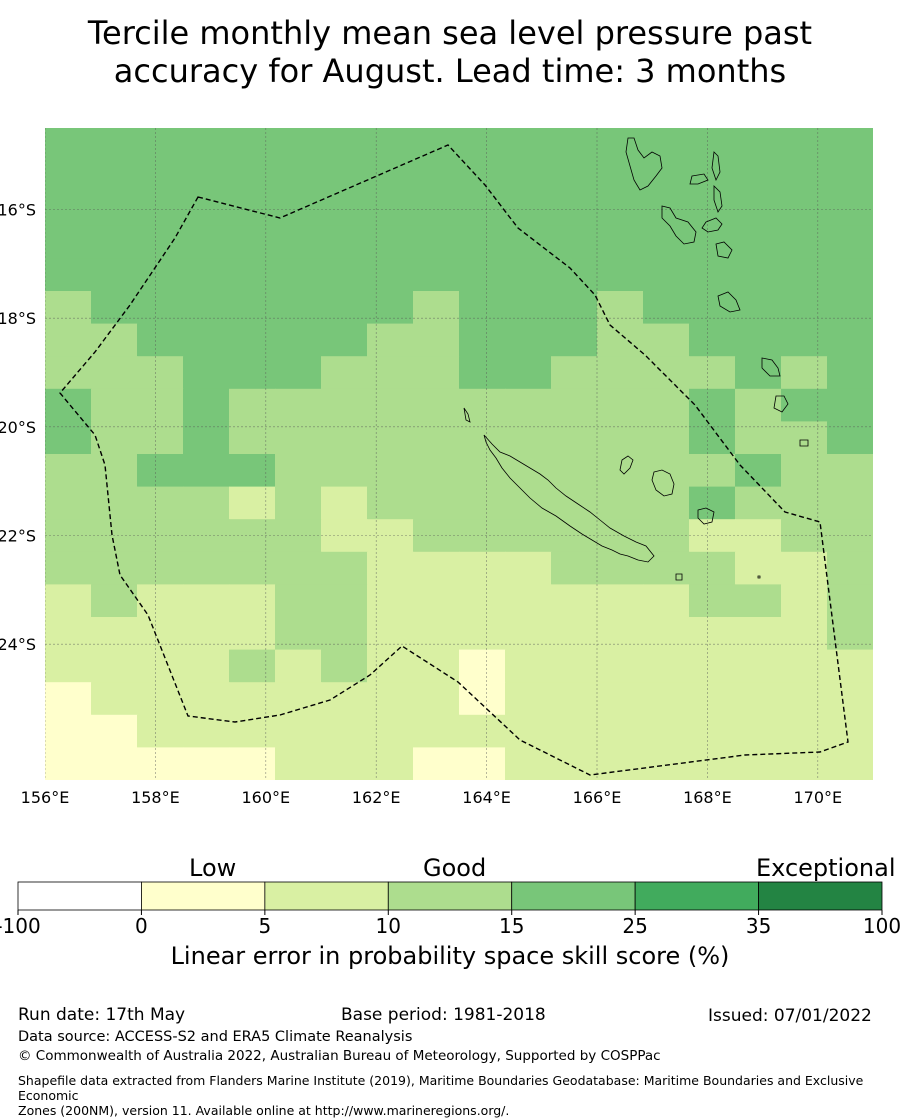 The height and width of the screenshot is (1118, 900). Describe the element at coordinates (450, 71) in the screenshot. I see `title-line-2: accuracy for August. Lead time: 3 months` at that location.